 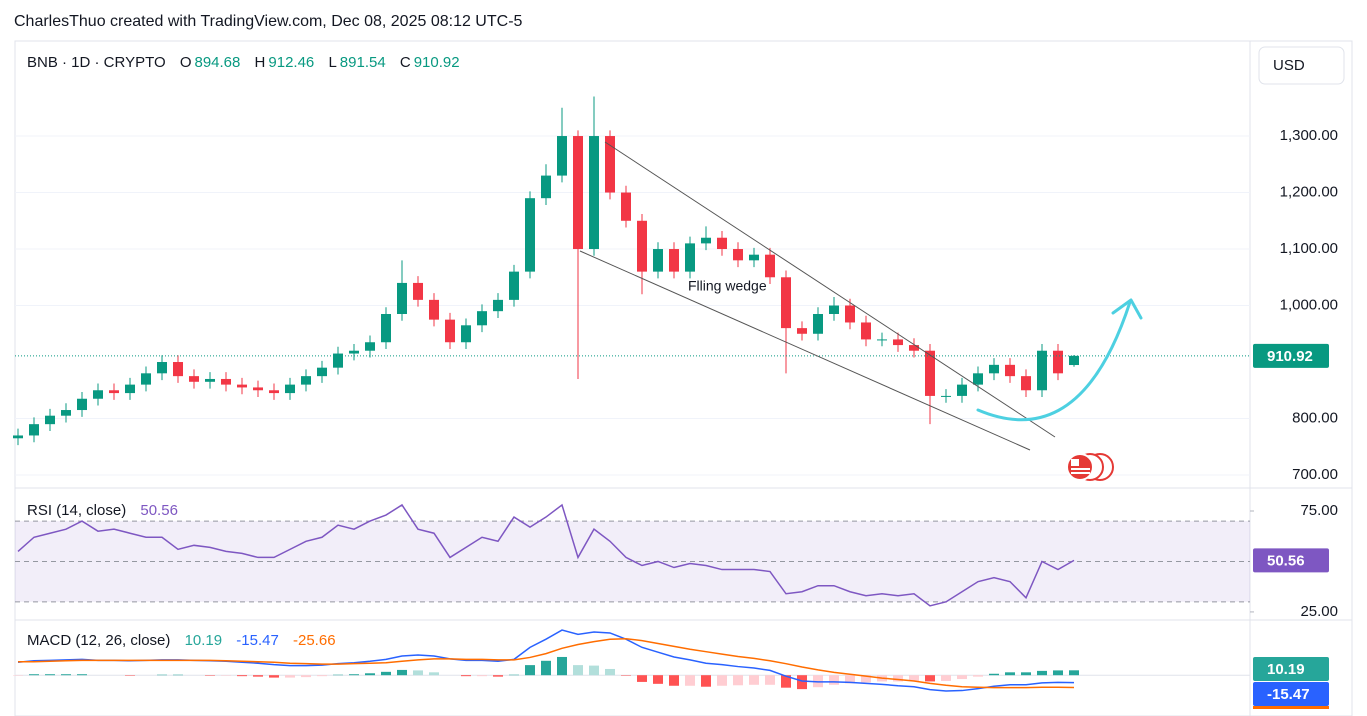 What do you see at coordinates (727, 286) in the screenshot?
I see `annotation: Flling wedge` at bounding box center [727, 286].